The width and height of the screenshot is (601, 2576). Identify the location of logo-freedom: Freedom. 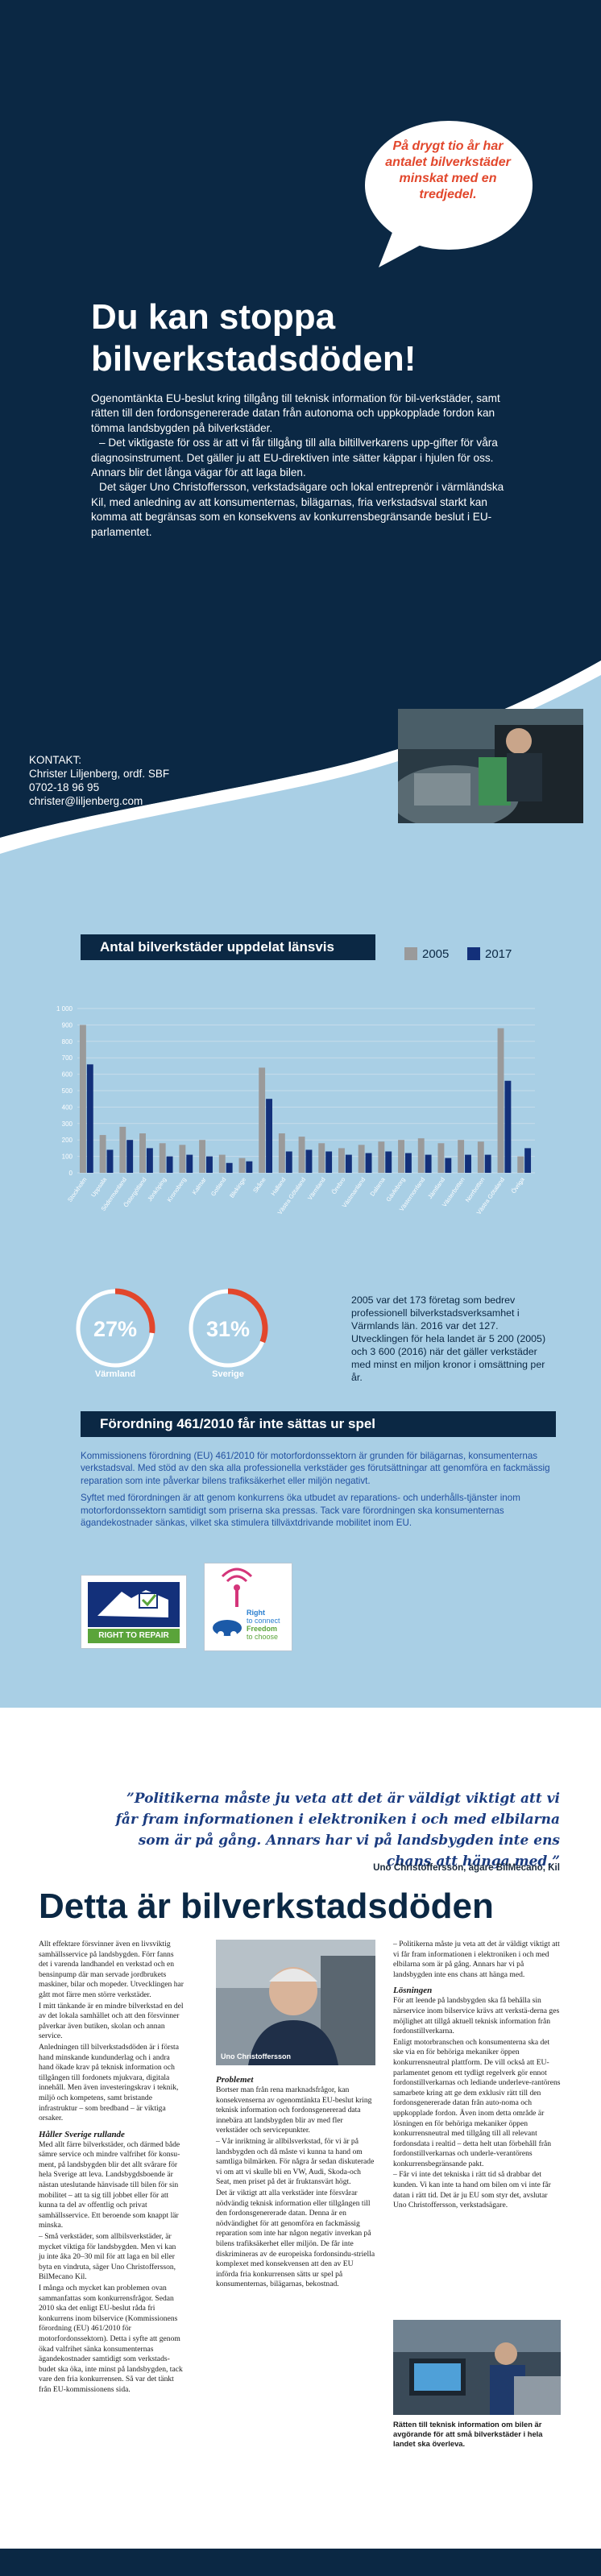
(262, 1629).